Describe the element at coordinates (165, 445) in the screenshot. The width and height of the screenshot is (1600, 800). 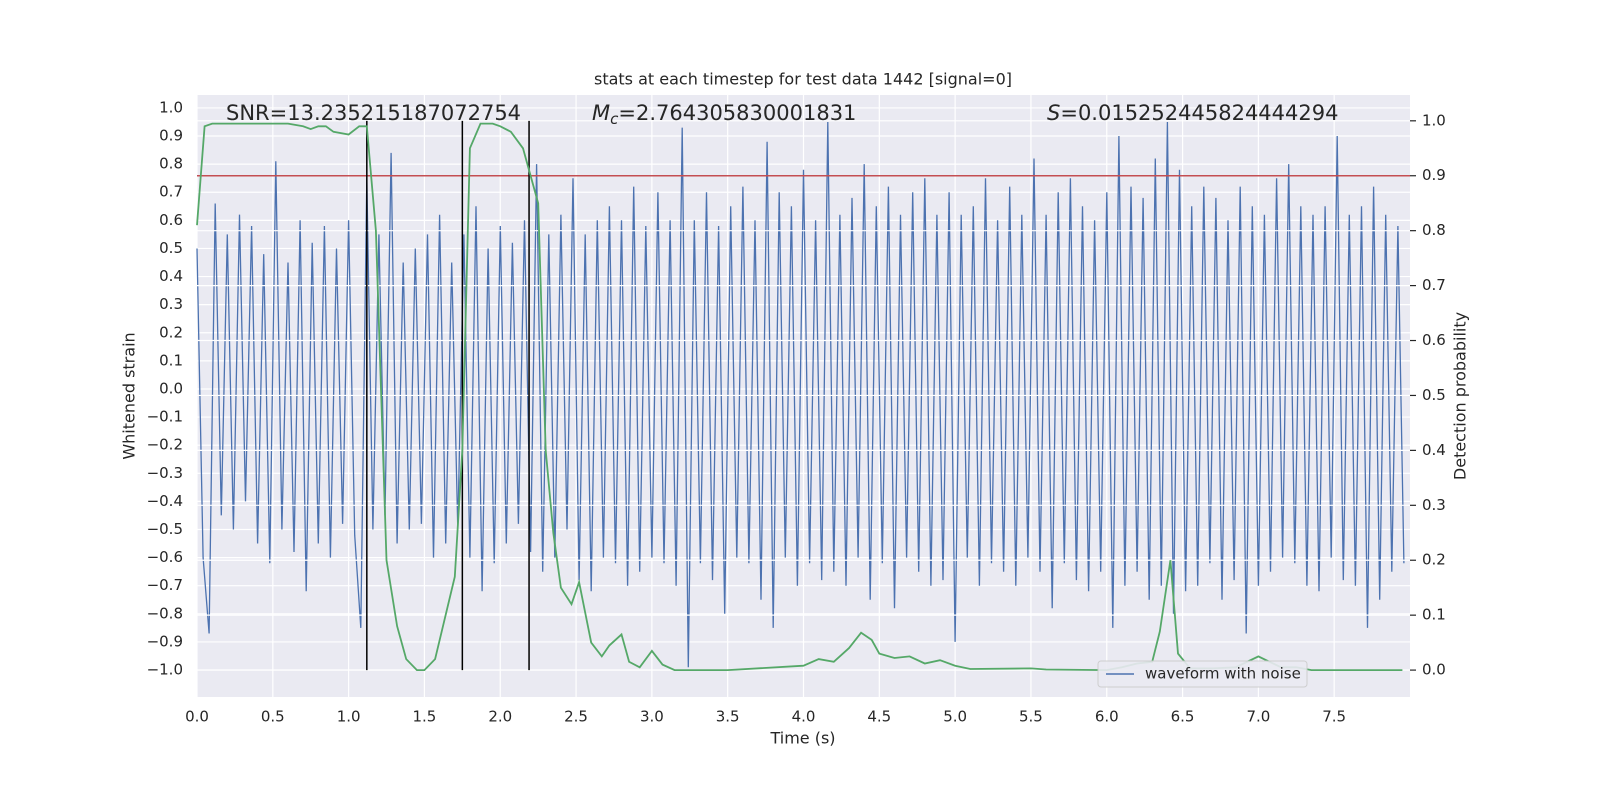
I see `y-tick-label: −0.2` at that location.